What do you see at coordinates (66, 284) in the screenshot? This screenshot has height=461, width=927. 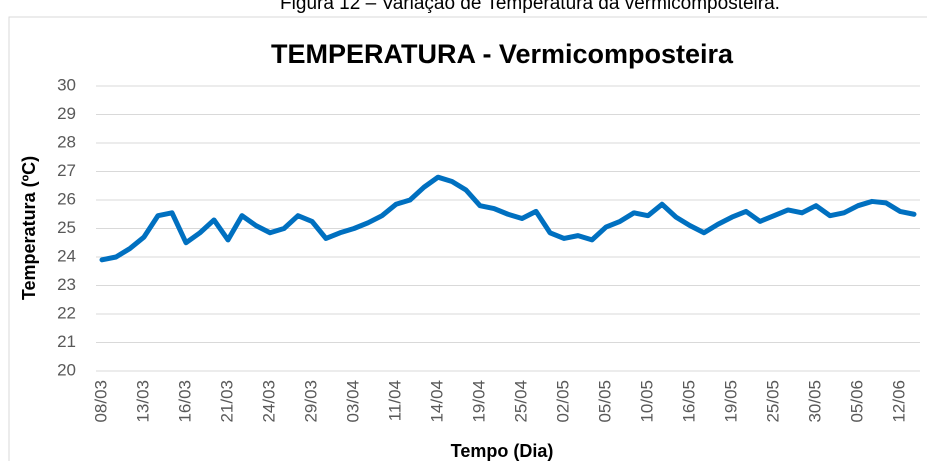 I see `y-tick-label: 23` at bounding box center [66, 284].